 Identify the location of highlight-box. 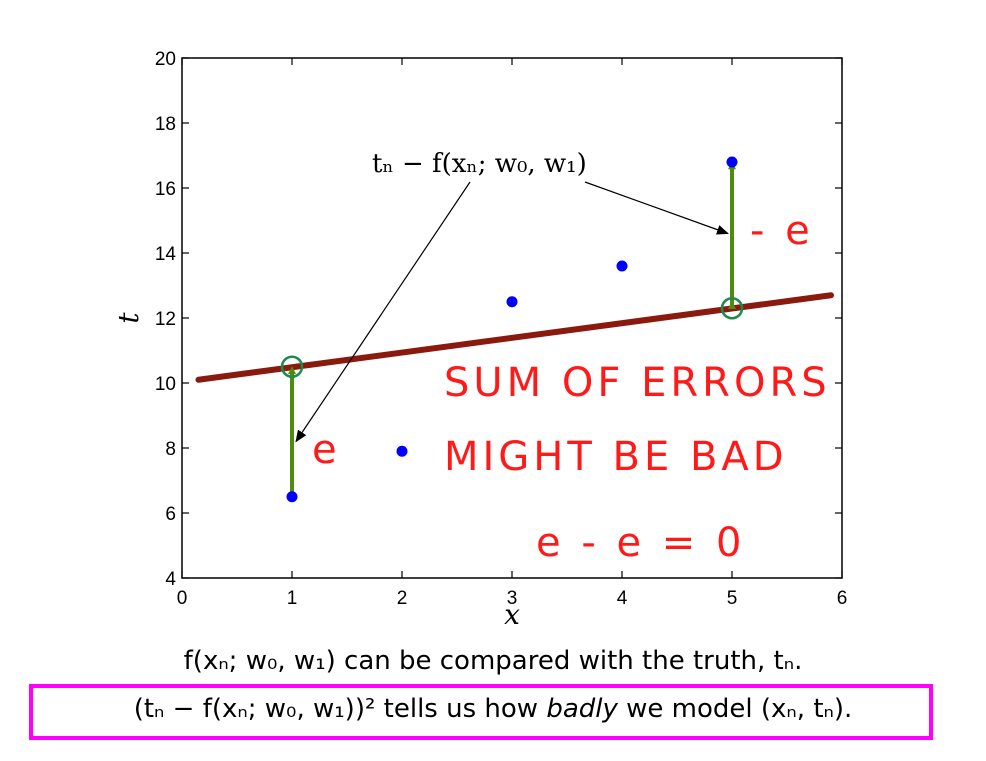
(481, 712).